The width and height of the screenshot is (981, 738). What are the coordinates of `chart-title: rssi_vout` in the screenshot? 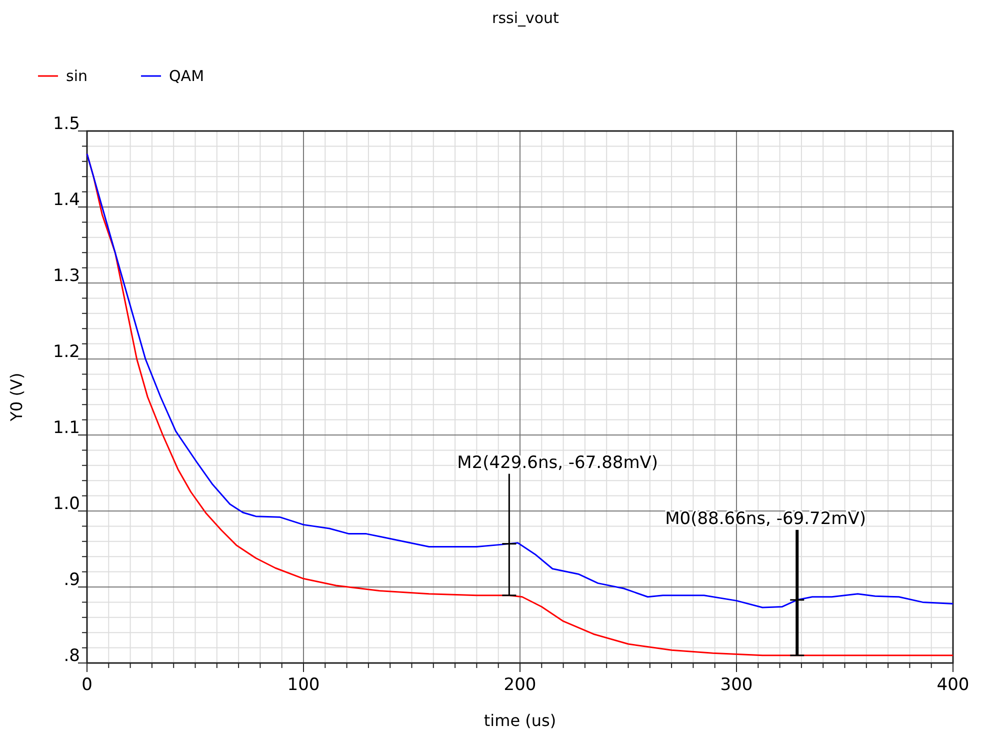 It's located at (526, 18).